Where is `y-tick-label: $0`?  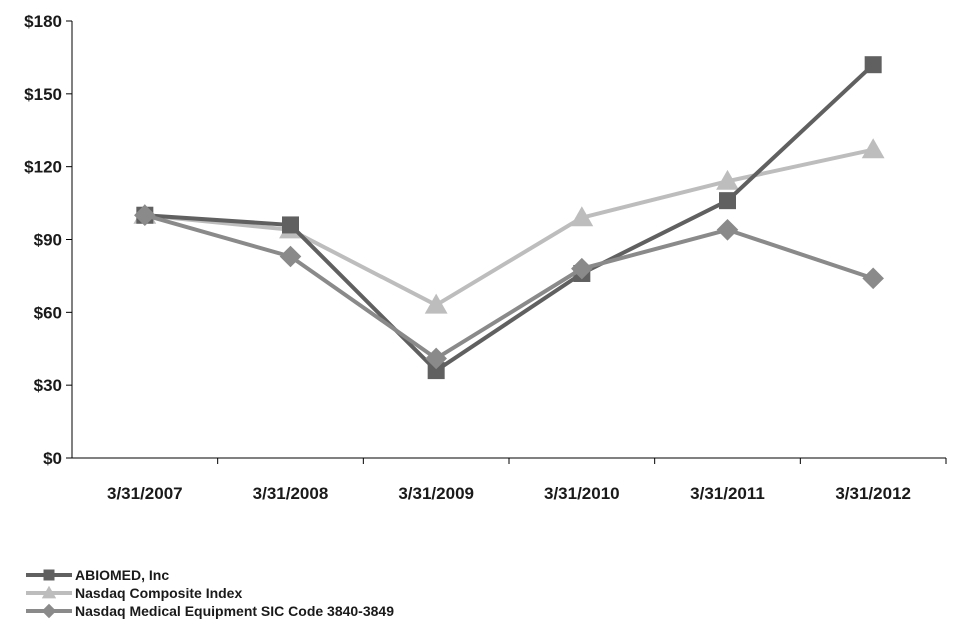
y-tick-label: $0 is located at coordinates (52, 458).